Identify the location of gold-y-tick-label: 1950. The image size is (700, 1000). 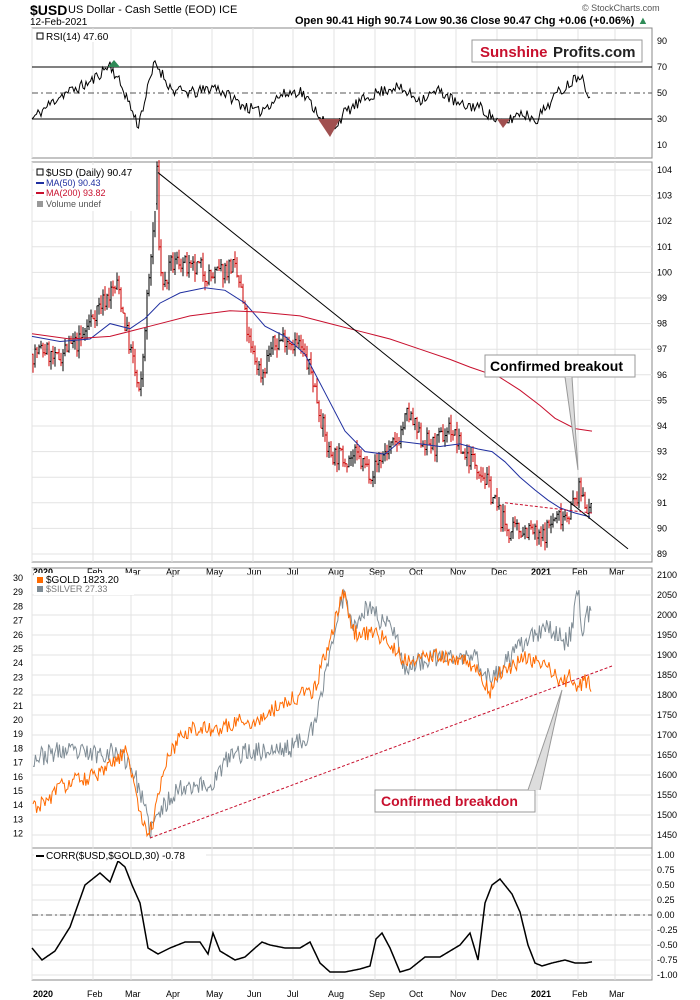
(667, 635).